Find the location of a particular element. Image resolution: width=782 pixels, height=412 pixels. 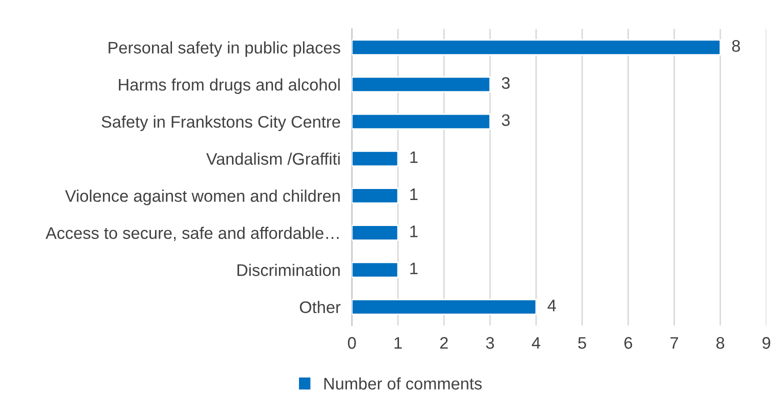

x-tick-label: 4 is located at coordinates (536, 343).